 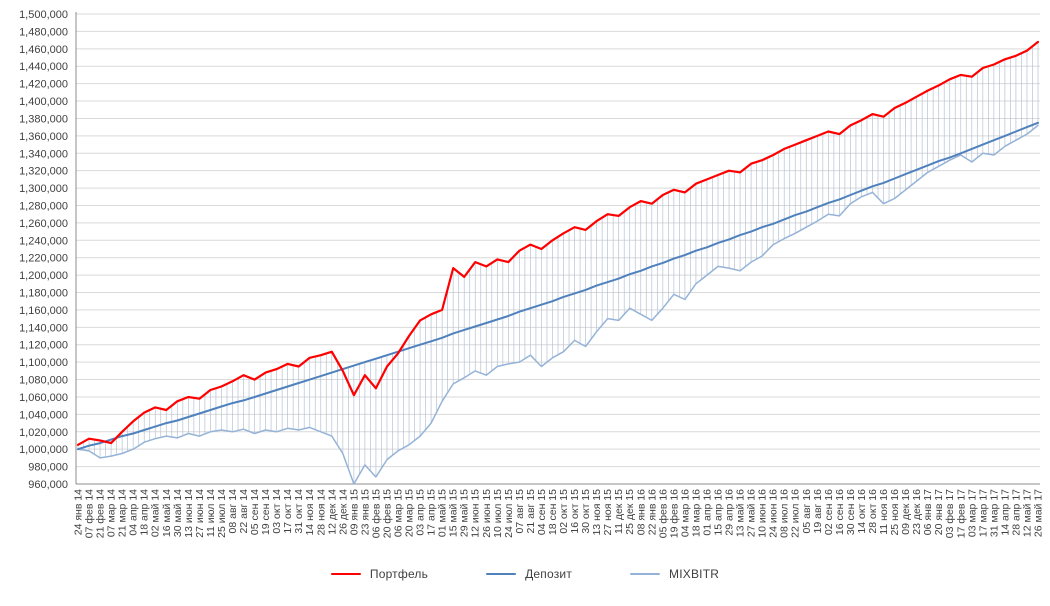 I want to click on x-axis-tick-label: 31 окт 14, so click(x=299, y=511).